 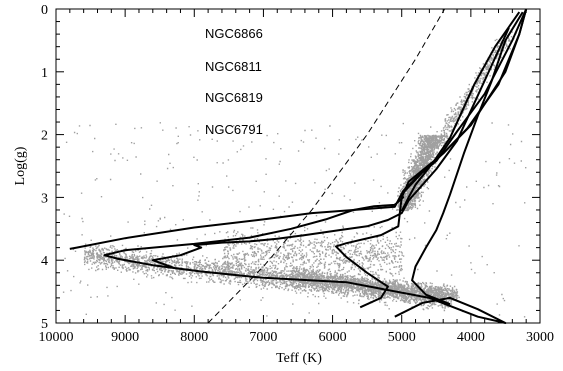 I want to click on annotation-ngc6866: NGC6866, so click(x=234, y=33).